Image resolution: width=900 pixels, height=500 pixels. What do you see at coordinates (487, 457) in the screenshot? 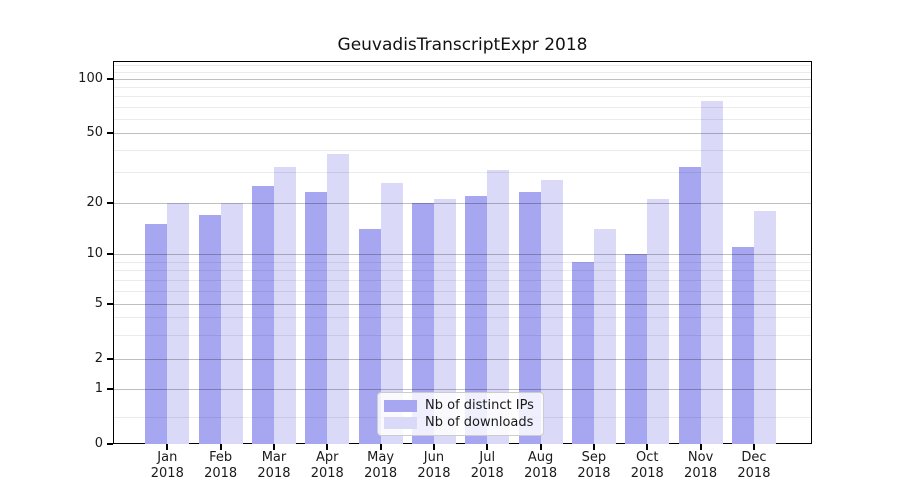
I see `x-tick-month: Jul` at bounding box center [487, 457].